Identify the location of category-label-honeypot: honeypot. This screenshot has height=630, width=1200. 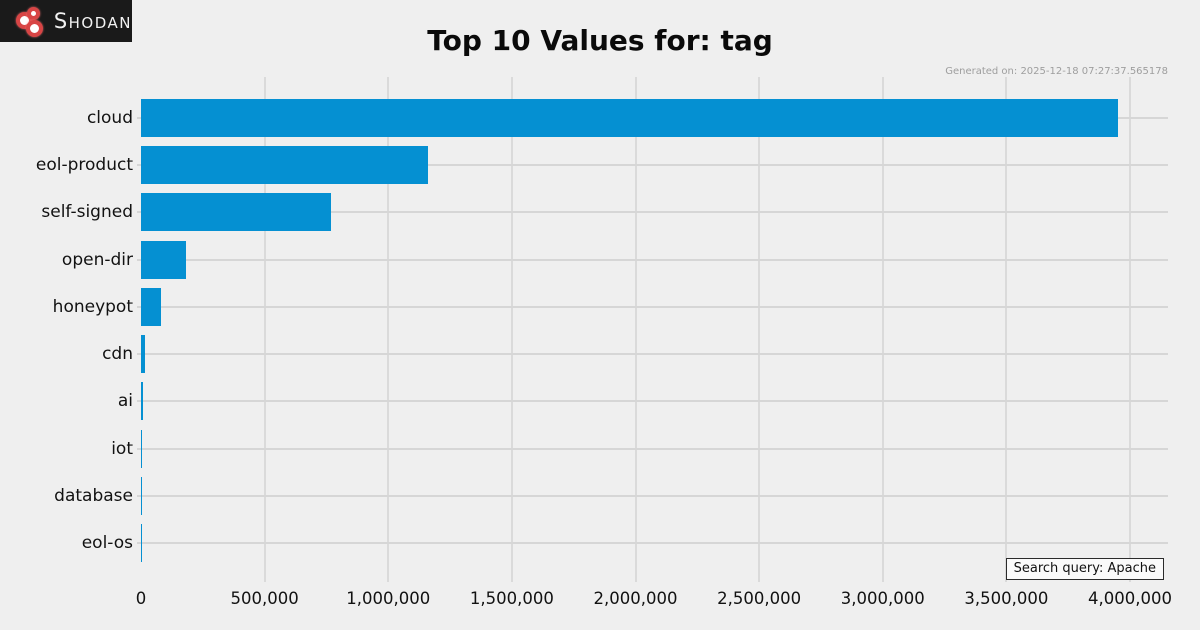
(92, 306).